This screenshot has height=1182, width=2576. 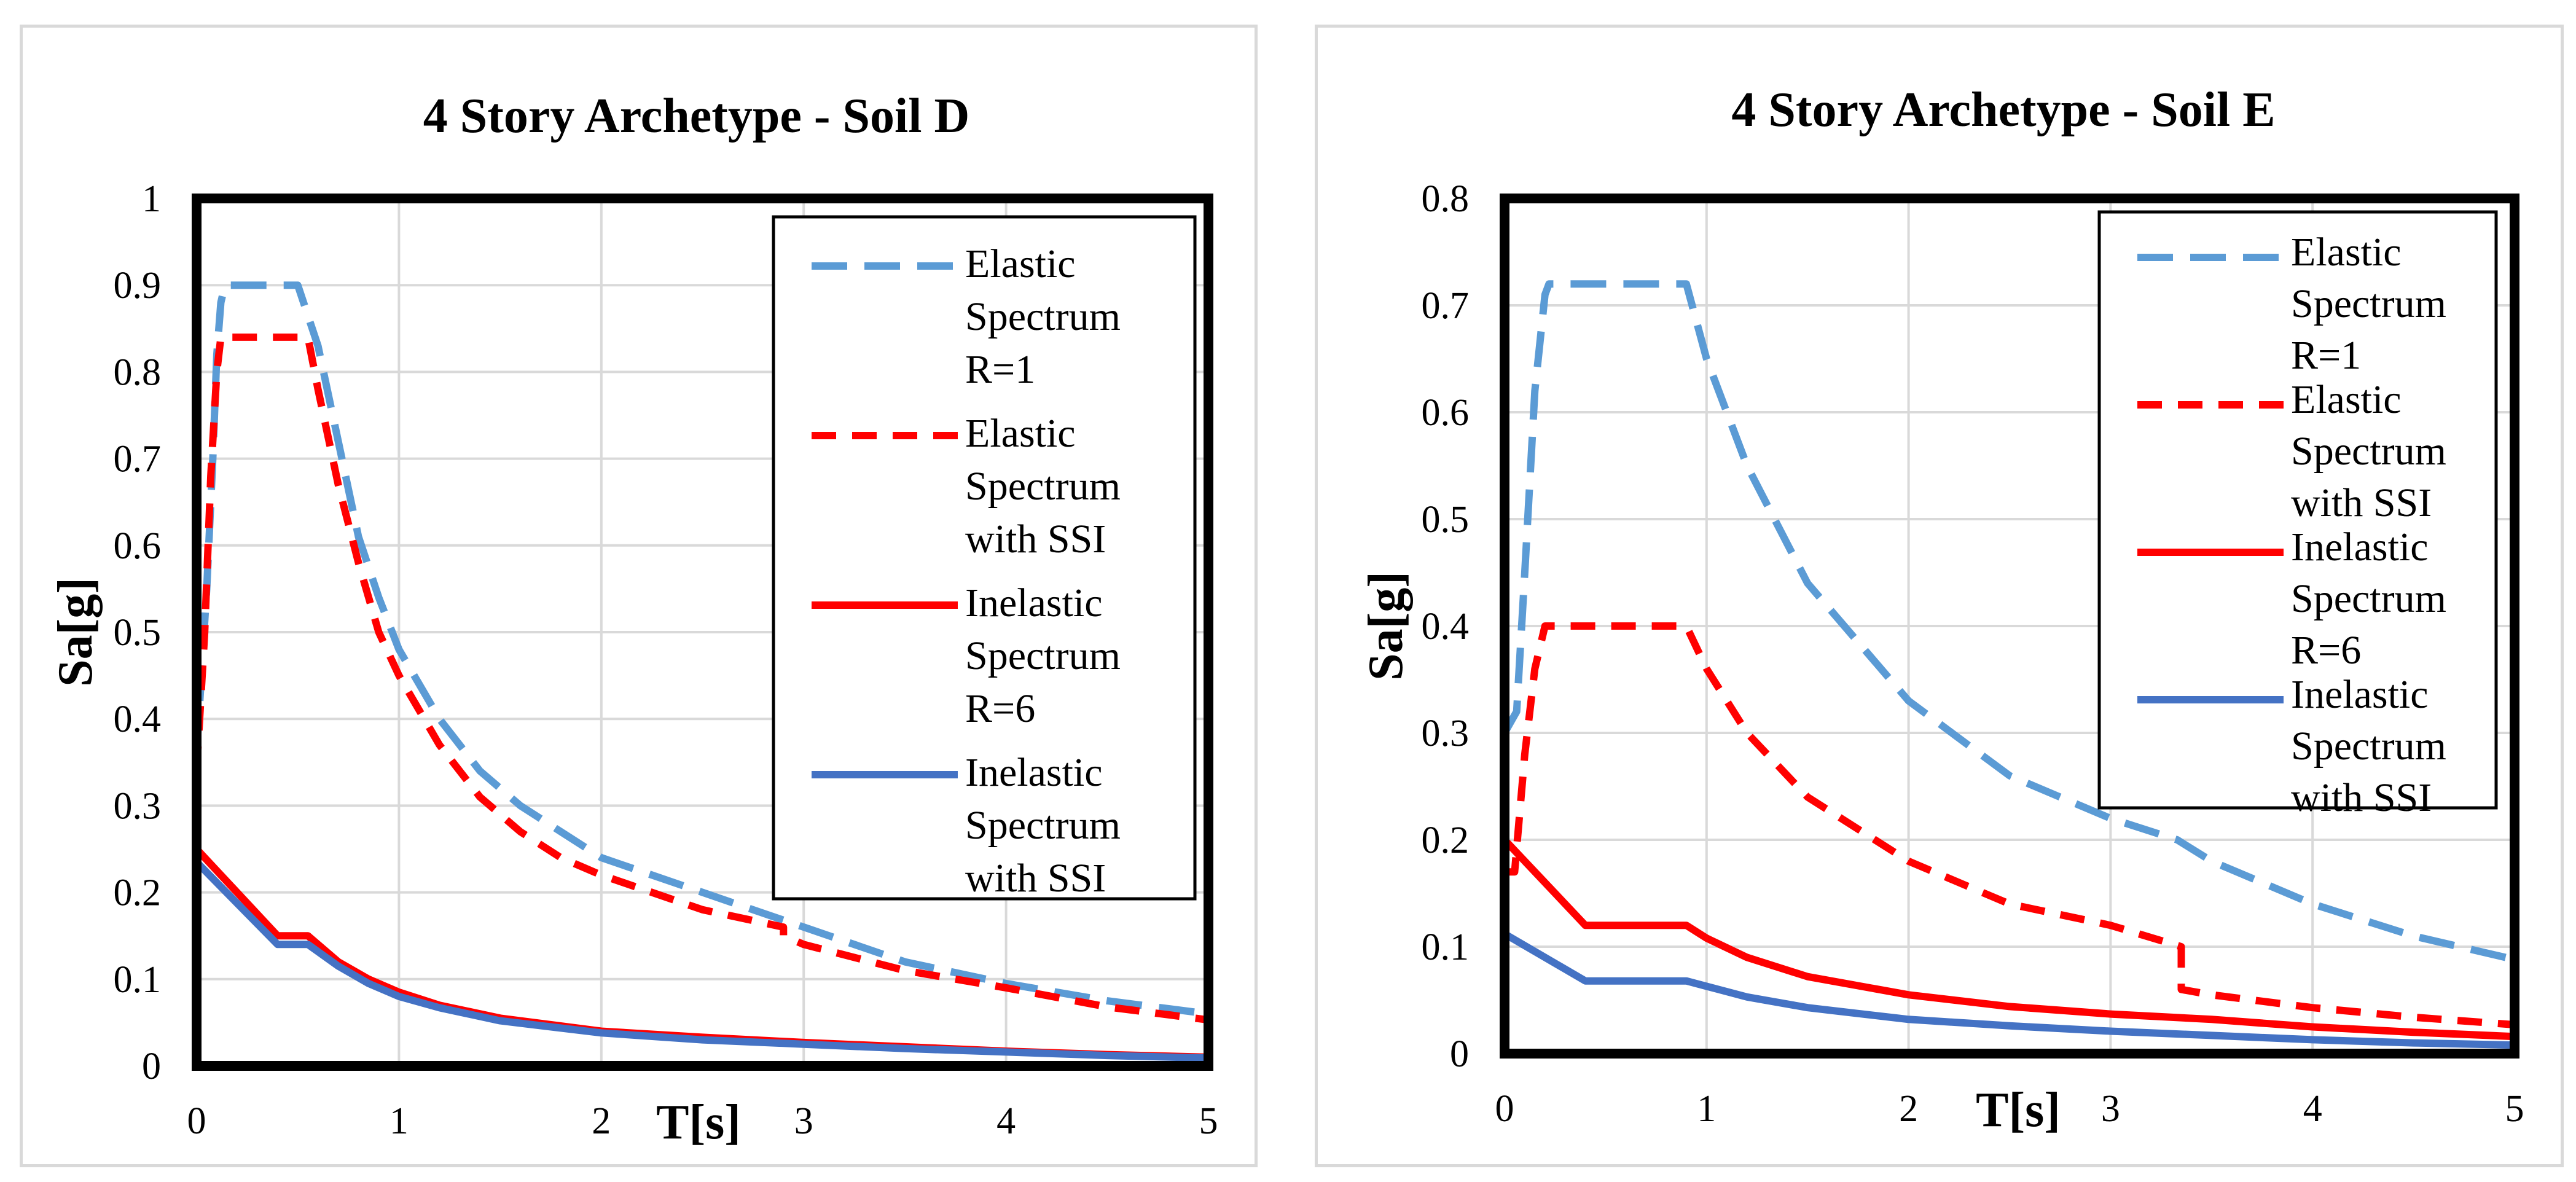 I want to click on y-tick-label: 1, so click(x=151, y=199).